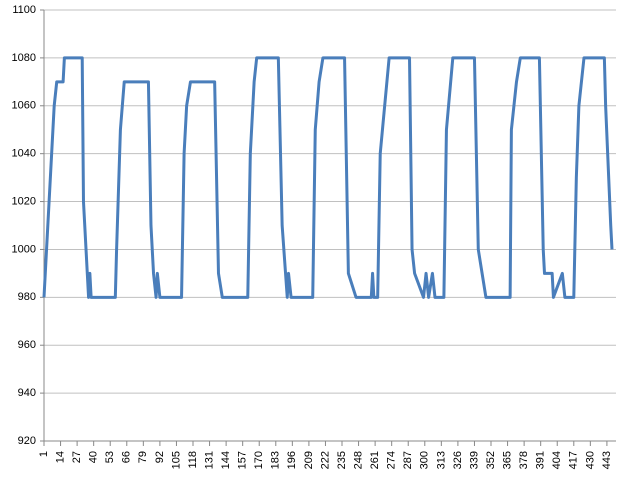 The height and width of the screenshot is (480, 622). Describe the element at coordinates (60, 457) in the screenshot. I see `x-tick-label: 14` at that location.